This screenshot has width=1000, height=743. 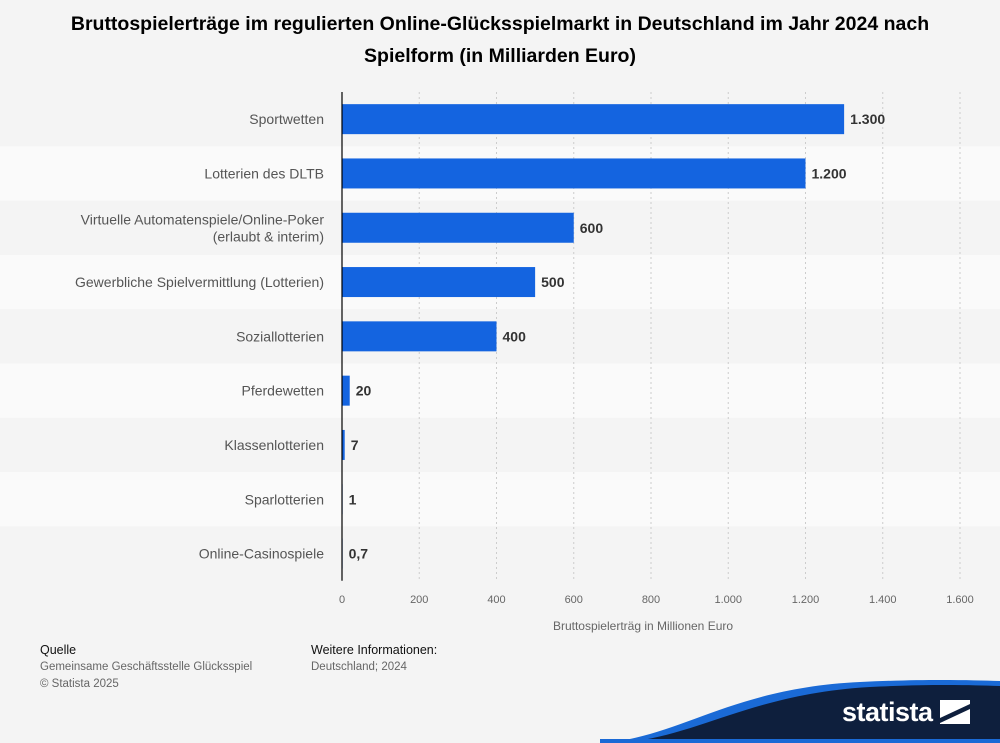 What do you see at coordinates (286, 119) in the screenshot?
I see `category-label: Sportwetten` at bounding box center [286, 119].